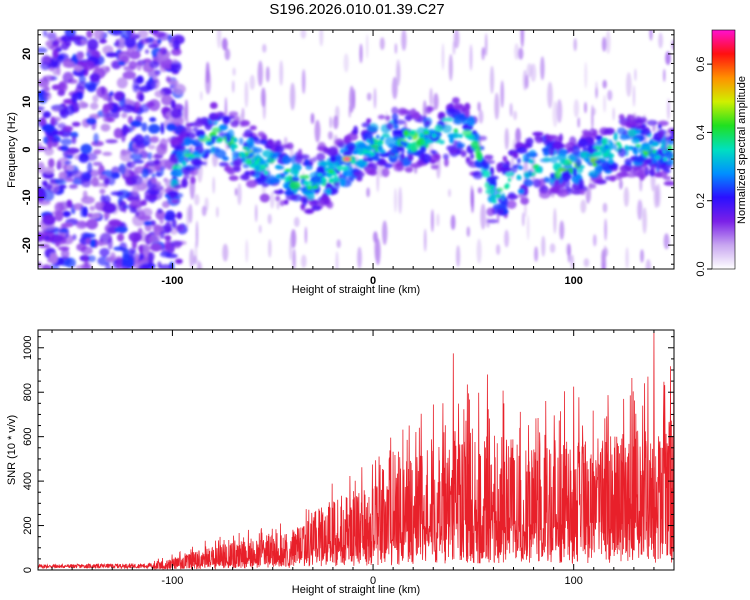  Describe the element at coordinates (172, 581) in the screenshot. I see `snr-x-tick-label: -100` at that location.